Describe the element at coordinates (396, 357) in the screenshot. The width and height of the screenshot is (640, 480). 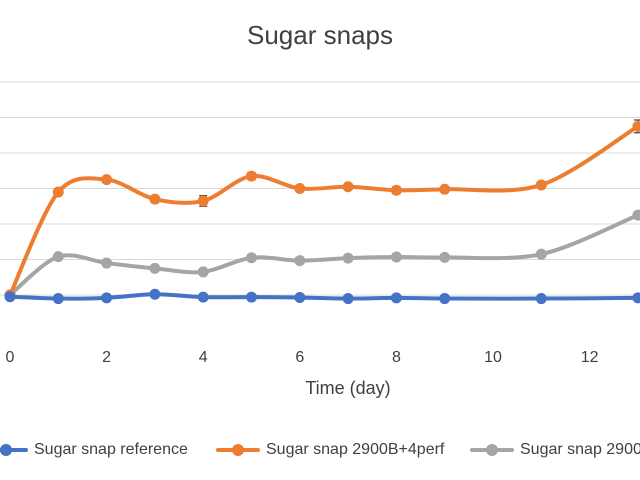
I see `x-tick-label: 8` at that location.